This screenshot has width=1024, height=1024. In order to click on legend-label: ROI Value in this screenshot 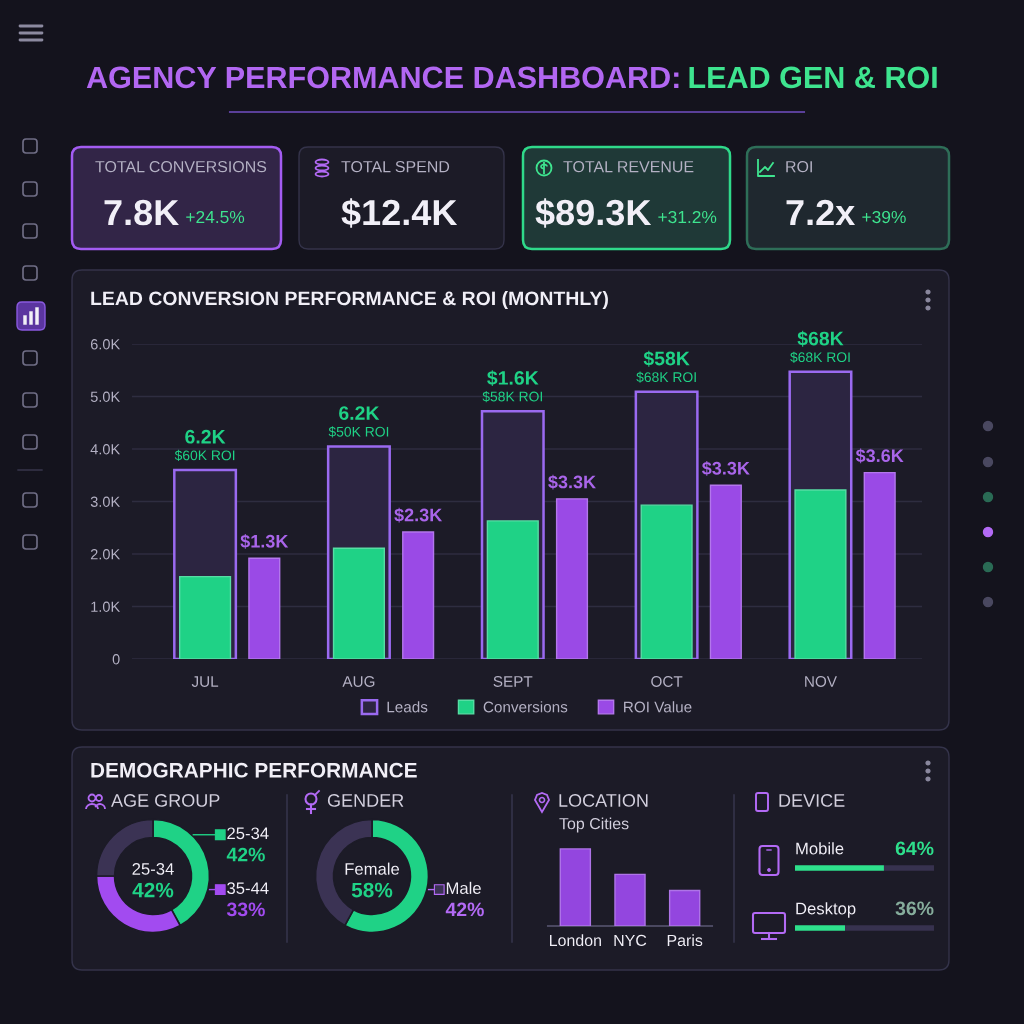, I will do `click(658, 707)`.